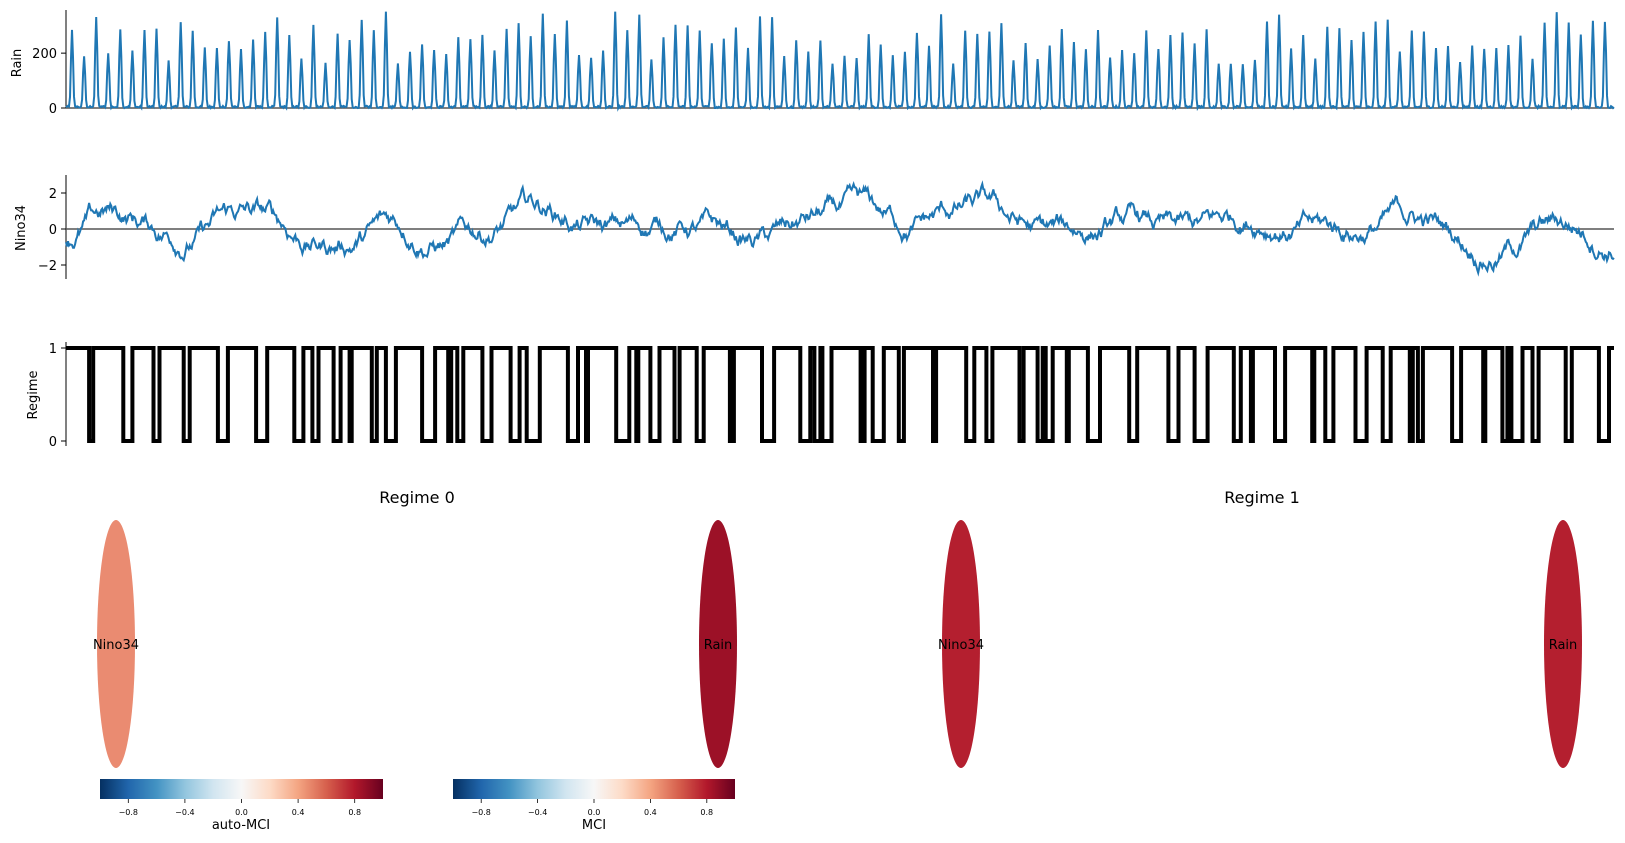  Describe the element at coordinates (44, 54) in the screenshot. I see `rain-tick-label: 200` at that location.